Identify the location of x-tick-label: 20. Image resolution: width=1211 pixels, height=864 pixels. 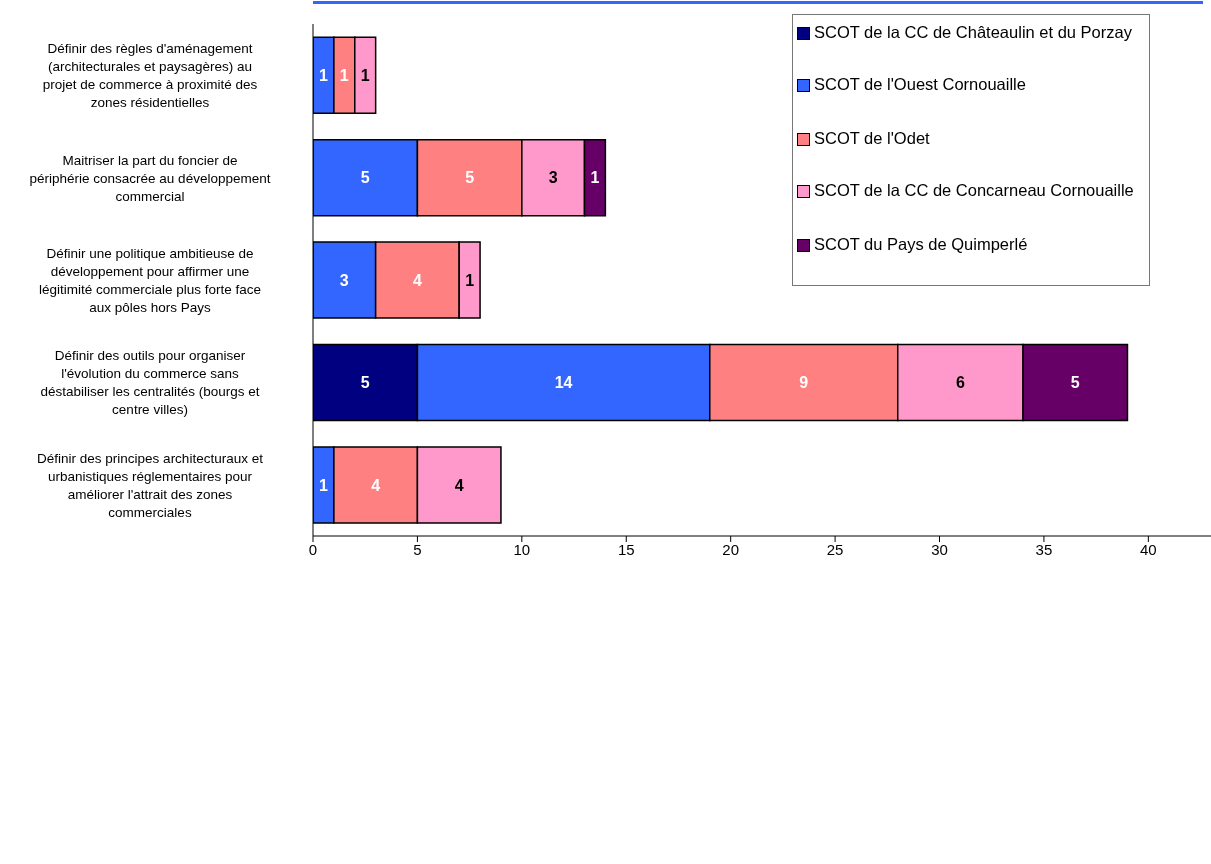
(731, 549).